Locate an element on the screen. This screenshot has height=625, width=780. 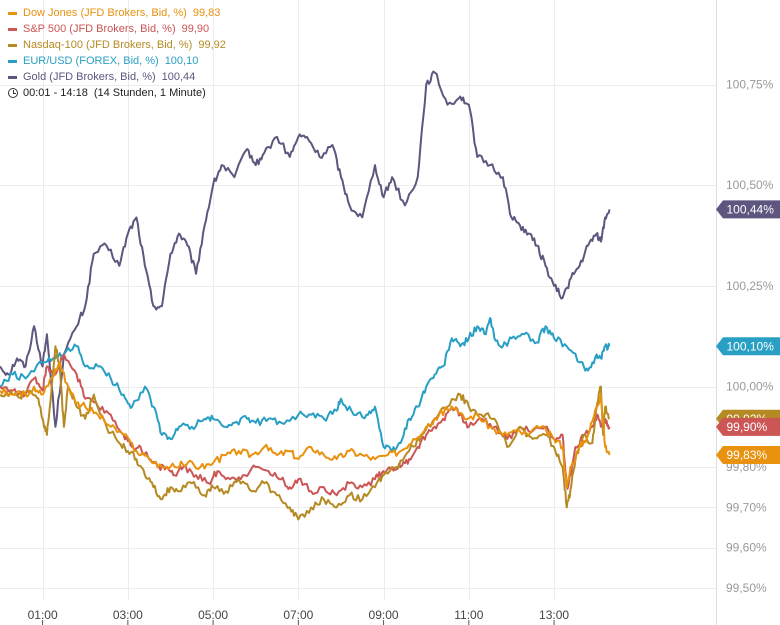
x-axis-ticks: 01:00 03:00 05:00 07:00 09:00 11:00 13:00 is located at coordinates (298, 616).